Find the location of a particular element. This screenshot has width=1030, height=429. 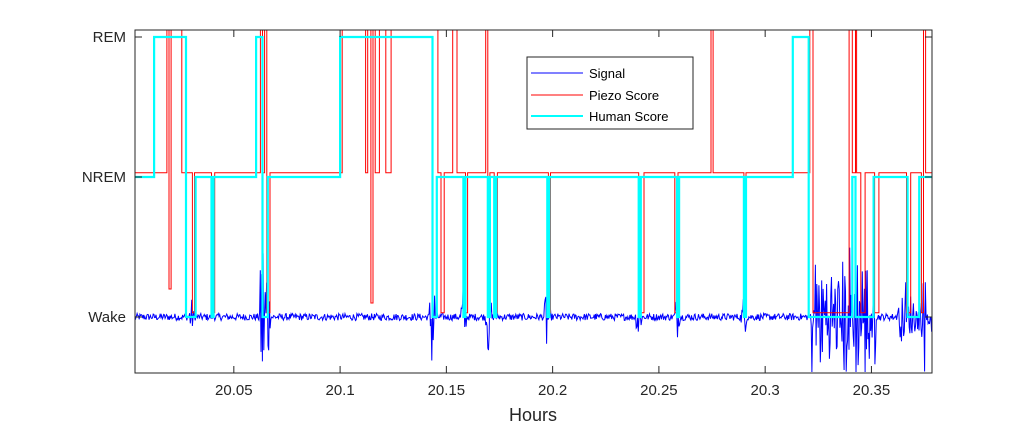

x-tick-label: 20.1 is located at coordinates (339, 390).